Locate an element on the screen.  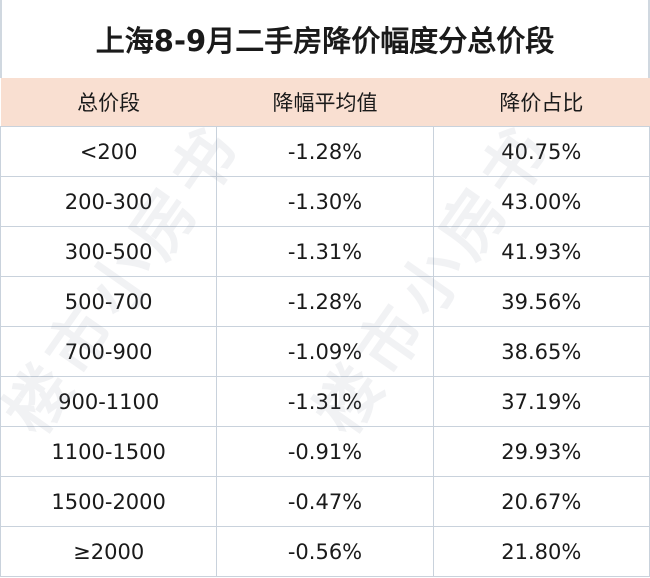
cell-price-range: 500-700 is located at coordinates (109, 301).